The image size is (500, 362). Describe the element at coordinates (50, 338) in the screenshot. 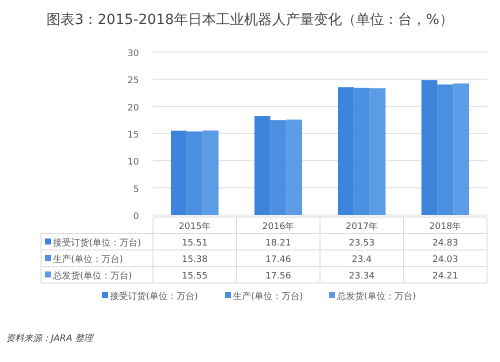

I see `text: 资料来源：JARA 整理` at that location.